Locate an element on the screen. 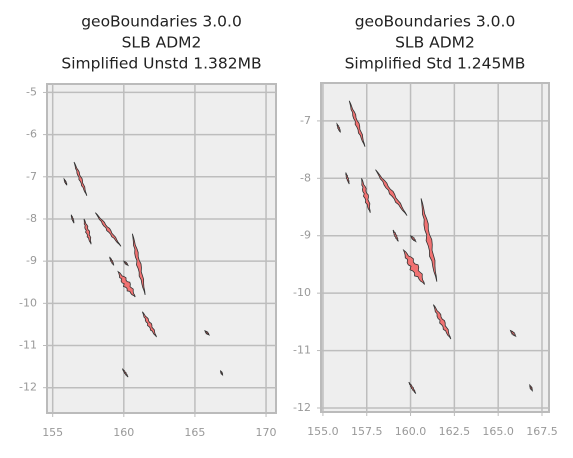  x-tick-label: 160 is located at coordinates (123, 432).